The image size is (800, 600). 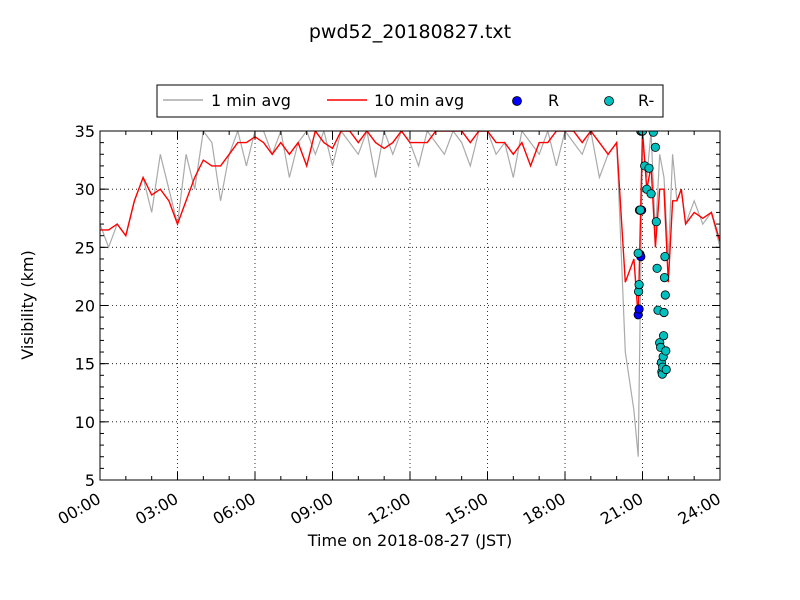 What do you see at coordinates (409, 540) in the screenshot?
I see `x-axis-title: Time on 2018-08-27 (JST)` at bounding box center [409, 540].